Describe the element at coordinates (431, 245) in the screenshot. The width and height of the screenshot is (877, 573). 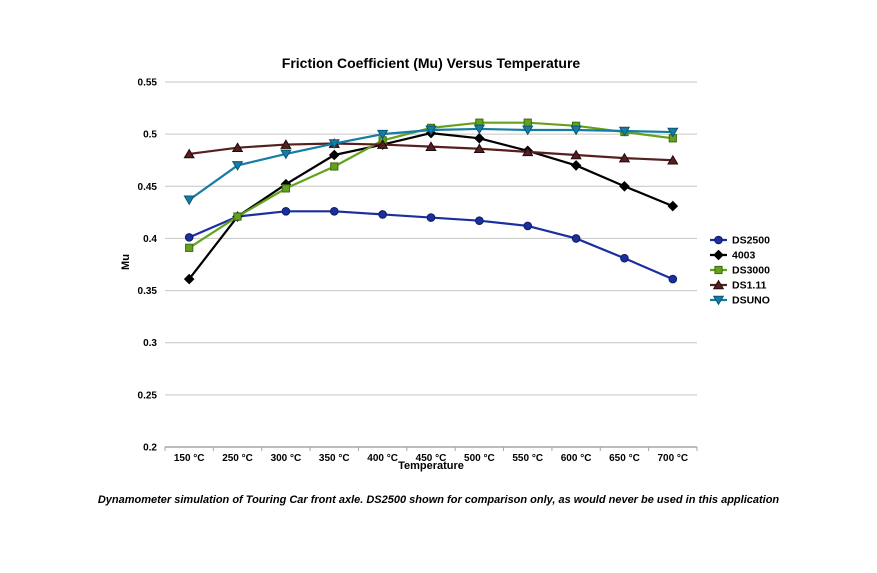
I see `series-DS2500` at that location.